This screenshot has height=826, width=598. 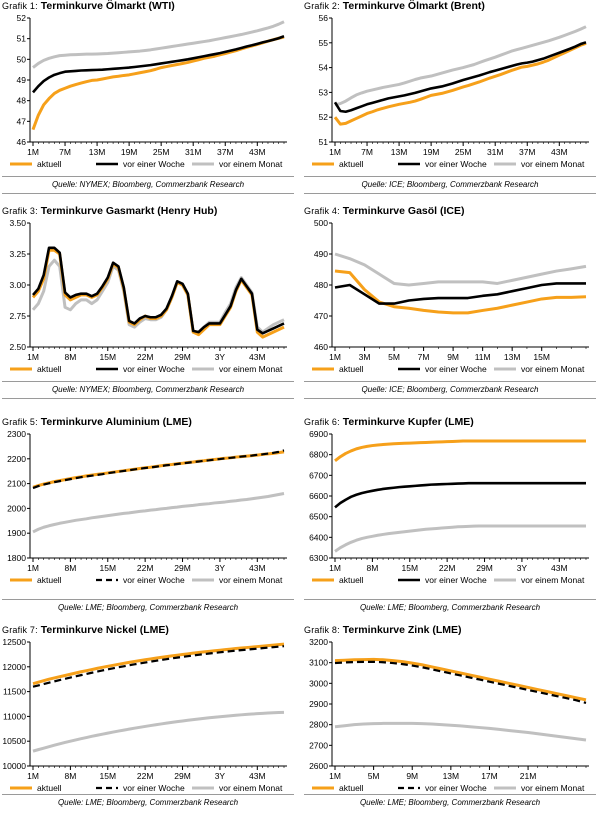 I want to click on chart-title: Grafik 7: Terminkurve Nickel (LME), so click(x=148, y=630).